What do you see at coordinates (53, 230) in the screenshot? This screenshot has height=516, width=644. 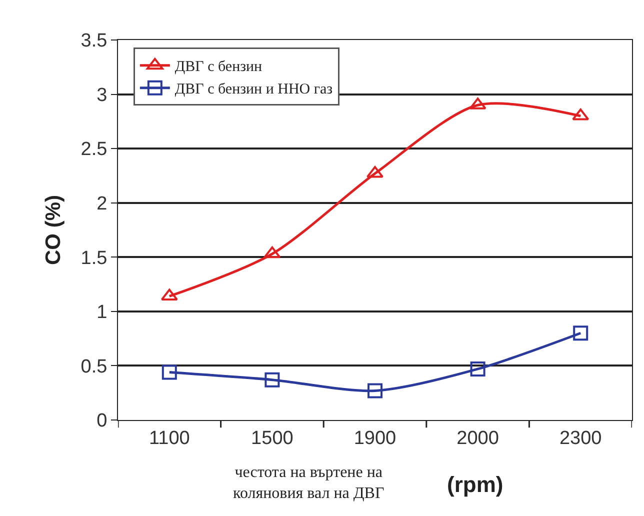 I see `y-axis-title: CO (%)` at bounding box center [53, 230].